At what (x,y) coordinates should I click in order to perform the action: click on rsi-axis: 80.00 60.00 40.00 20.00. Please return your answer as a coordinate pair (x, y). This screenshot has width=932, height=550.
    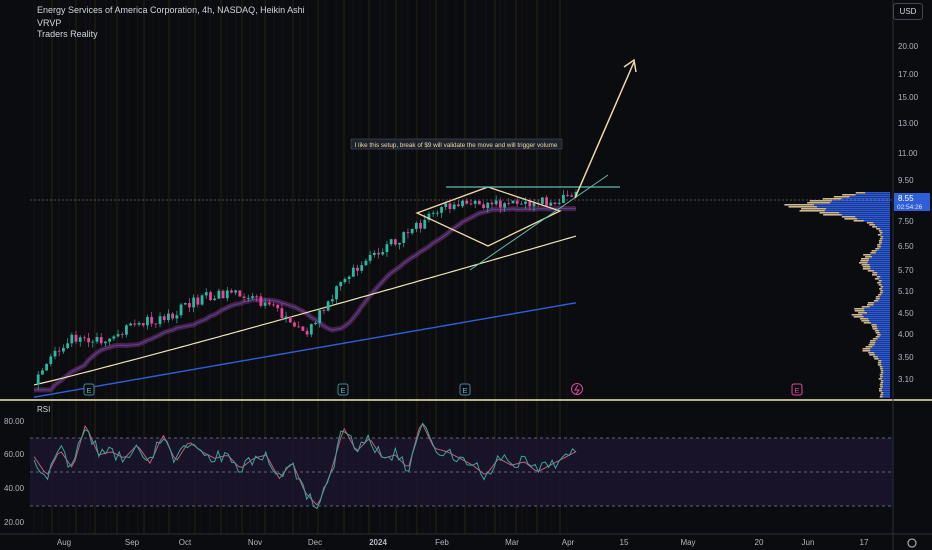
    Looking at the image, I should click on (14, 472).